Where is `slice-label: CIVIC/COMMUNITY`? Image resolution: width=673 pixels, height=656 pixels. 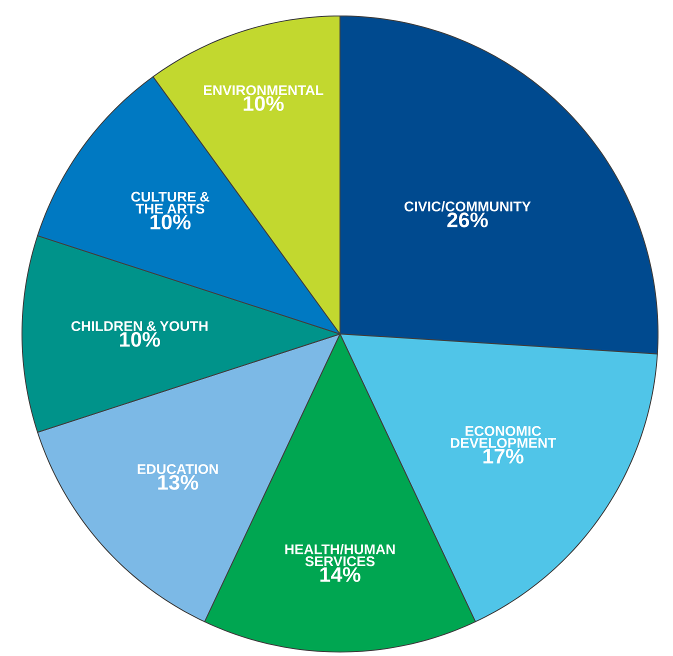 slice-label: CIVIC/COMMUNITY is located at coordinates (467, 206).